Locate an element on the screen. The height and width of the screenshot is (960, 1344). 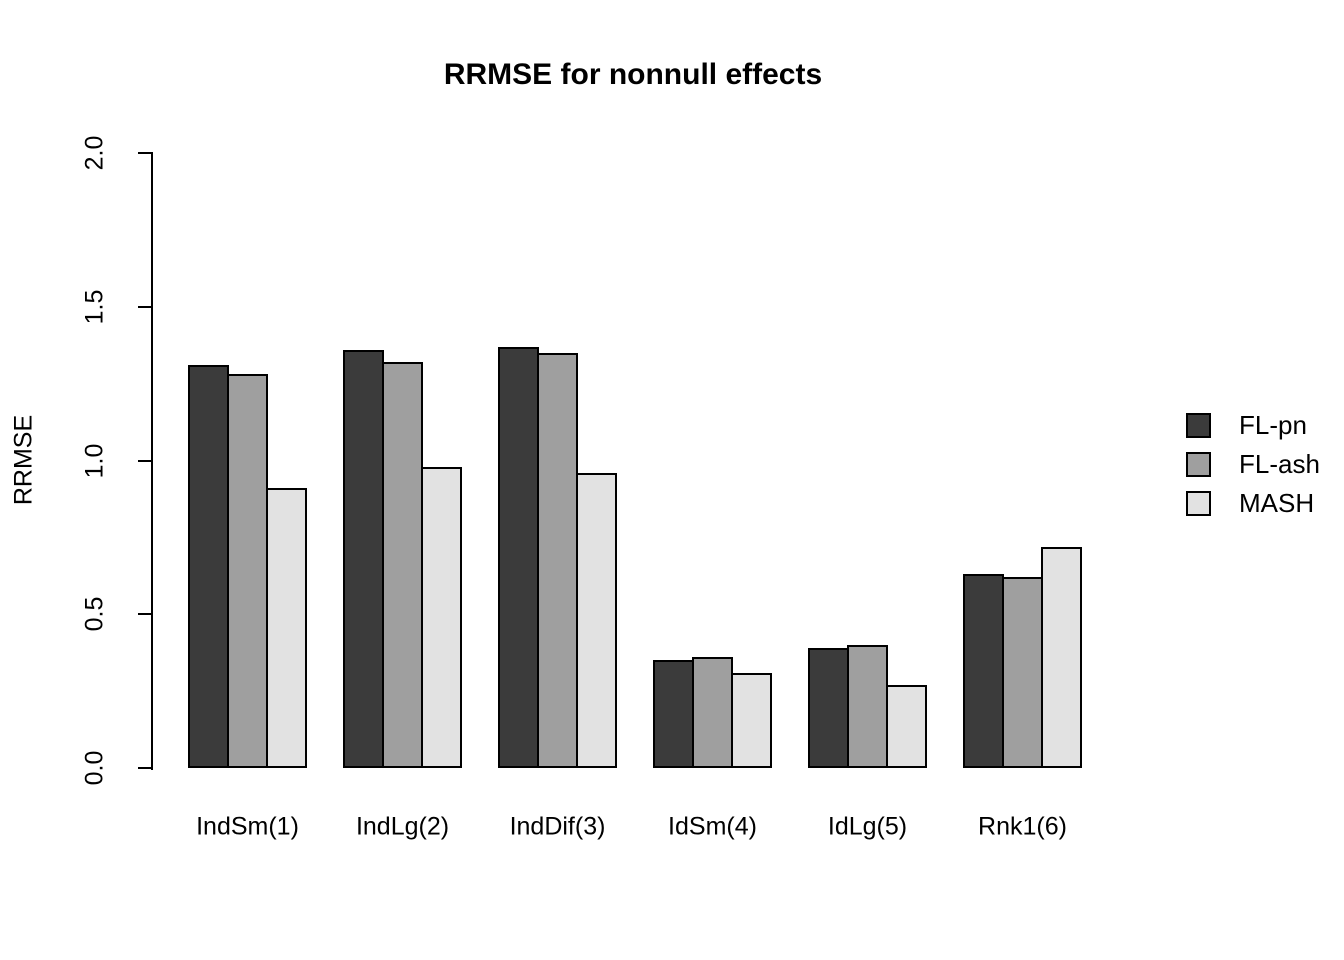
y-axis-line is located at coordinates (152, 461).